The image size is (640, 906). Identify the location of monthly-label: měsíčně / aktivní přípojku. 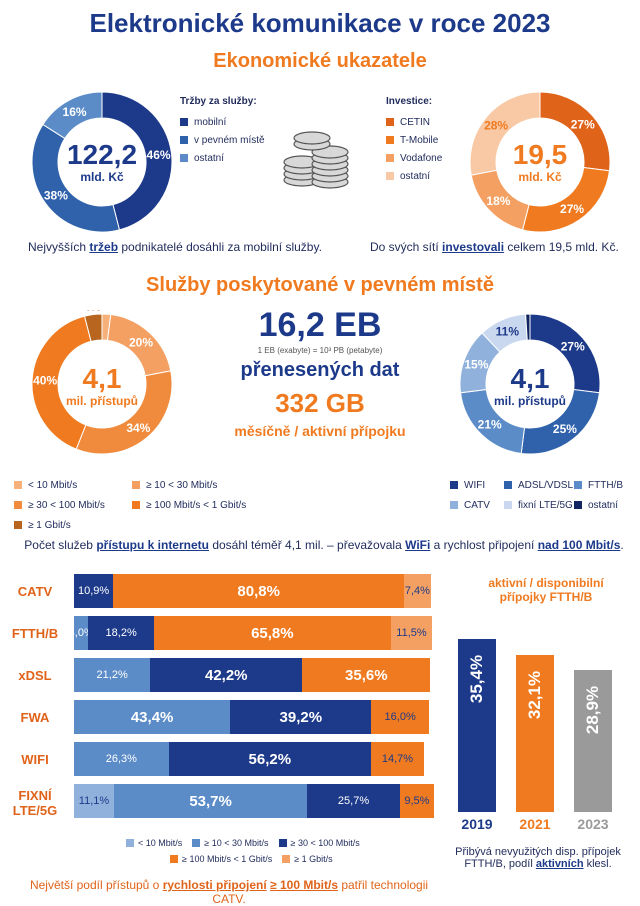
(320, 431).